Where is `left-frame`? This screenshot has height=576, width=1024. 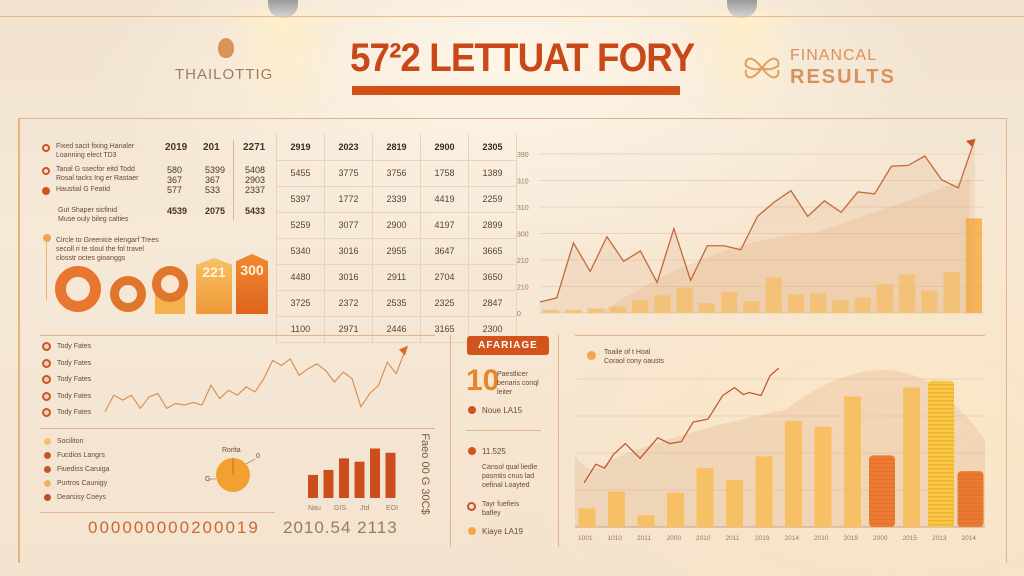
left-frame is located at coordinates (19, 340).